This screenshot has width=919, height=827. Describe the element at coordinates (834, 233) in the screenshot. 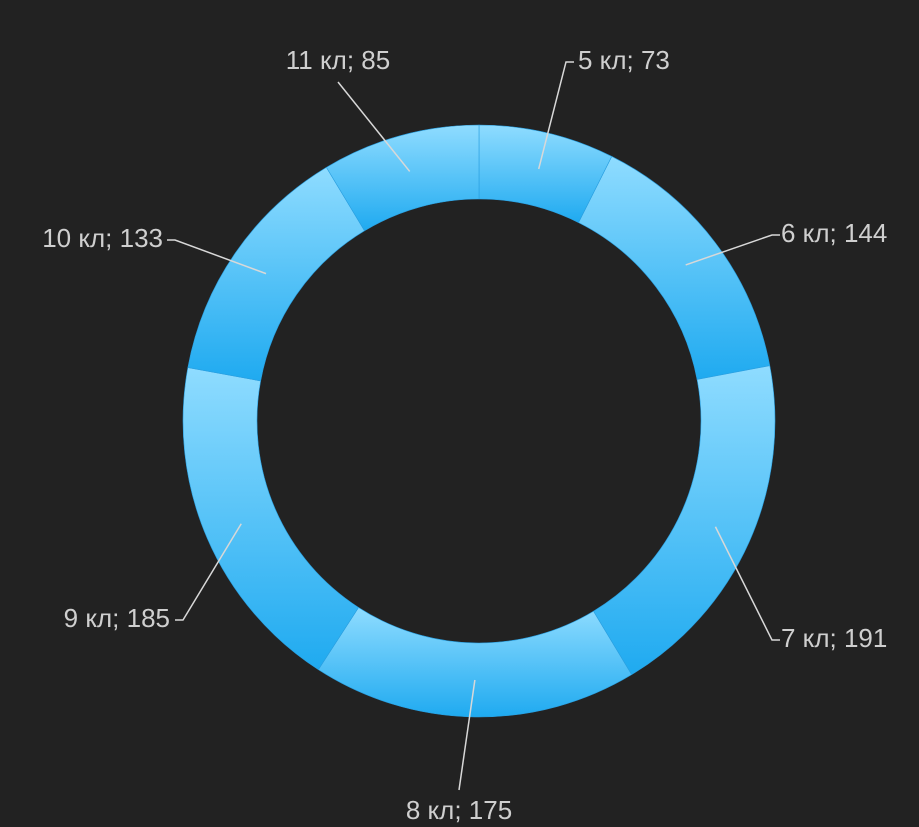

I see `data-label-6-кл: 6 кл; 144` at that location.